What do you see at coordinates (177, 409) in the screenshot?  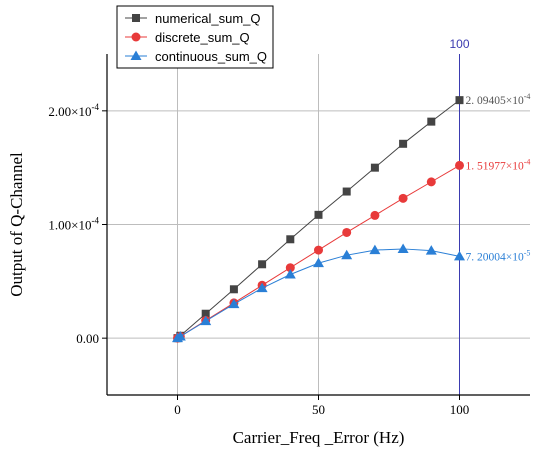 I see `x-tick-label: 0` at bounding box center [177, 409].